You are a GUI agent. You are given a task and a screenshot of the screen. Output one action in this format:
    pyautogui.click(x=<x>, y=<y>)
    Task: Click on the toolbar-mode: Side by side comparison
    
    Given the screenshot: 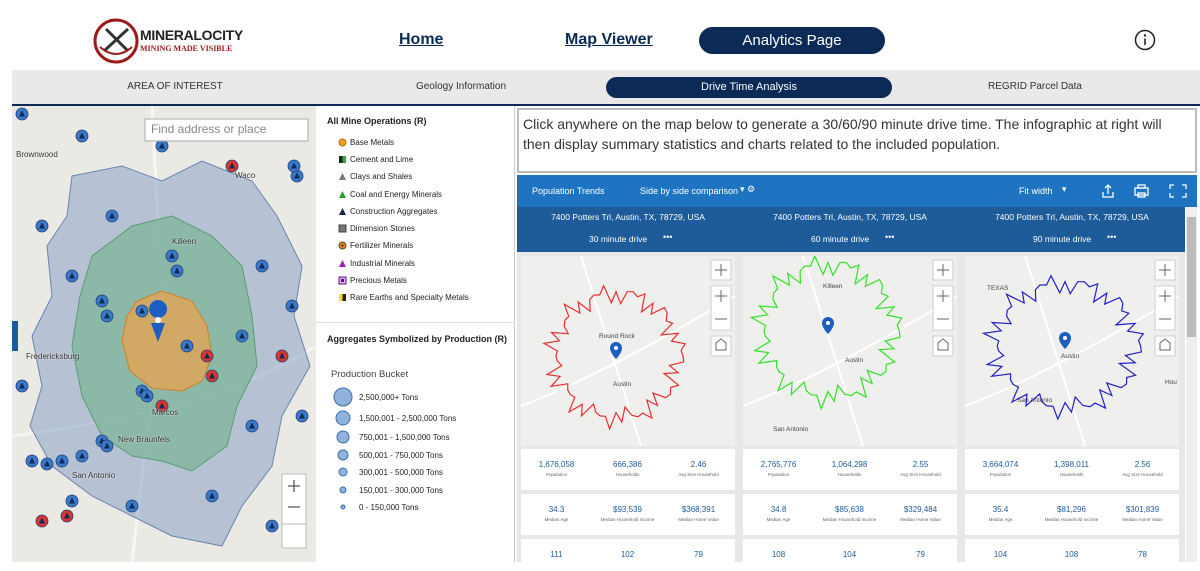 What is the action you would take?
    pyautogui.click(x=689, y=191)
    